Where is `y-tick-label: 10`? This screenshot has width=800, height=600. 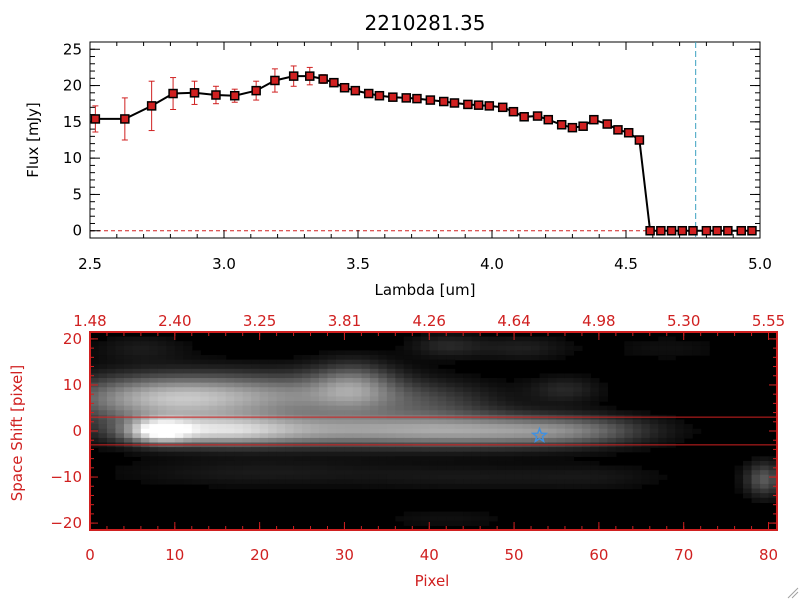
y-tick-label: 10 is located at coordinates (72, 158).